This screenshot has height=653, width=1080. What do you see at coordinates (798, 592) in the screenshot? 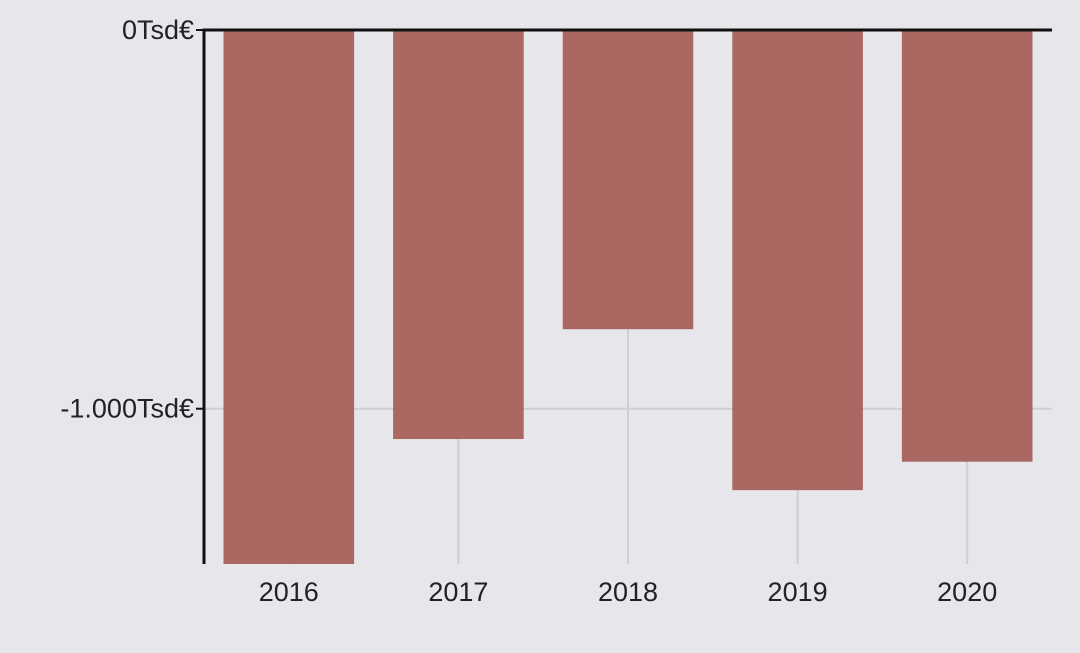
I see `x-tick-label-2019: 2019` at bounding box center [798, 592].